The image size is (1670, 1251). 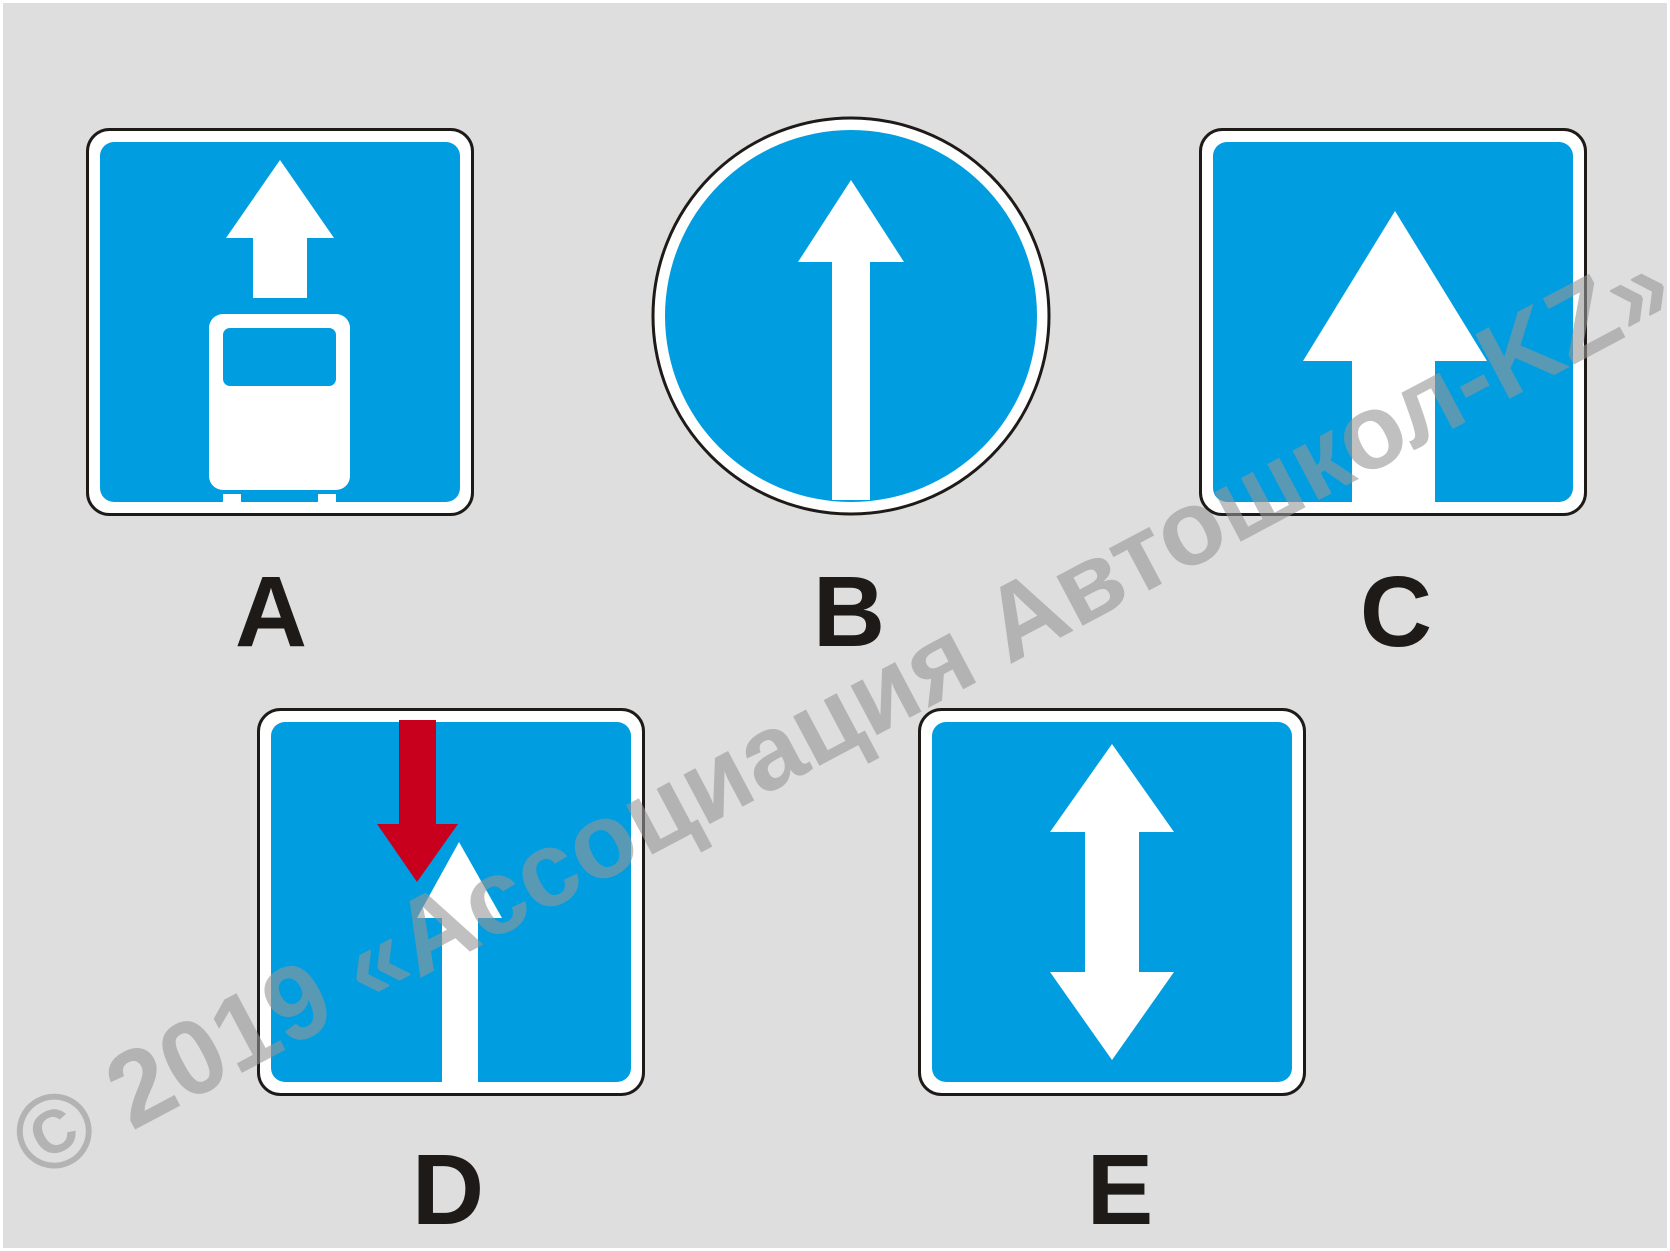 I want to click on bus-icon, so click(x=279, y=412).